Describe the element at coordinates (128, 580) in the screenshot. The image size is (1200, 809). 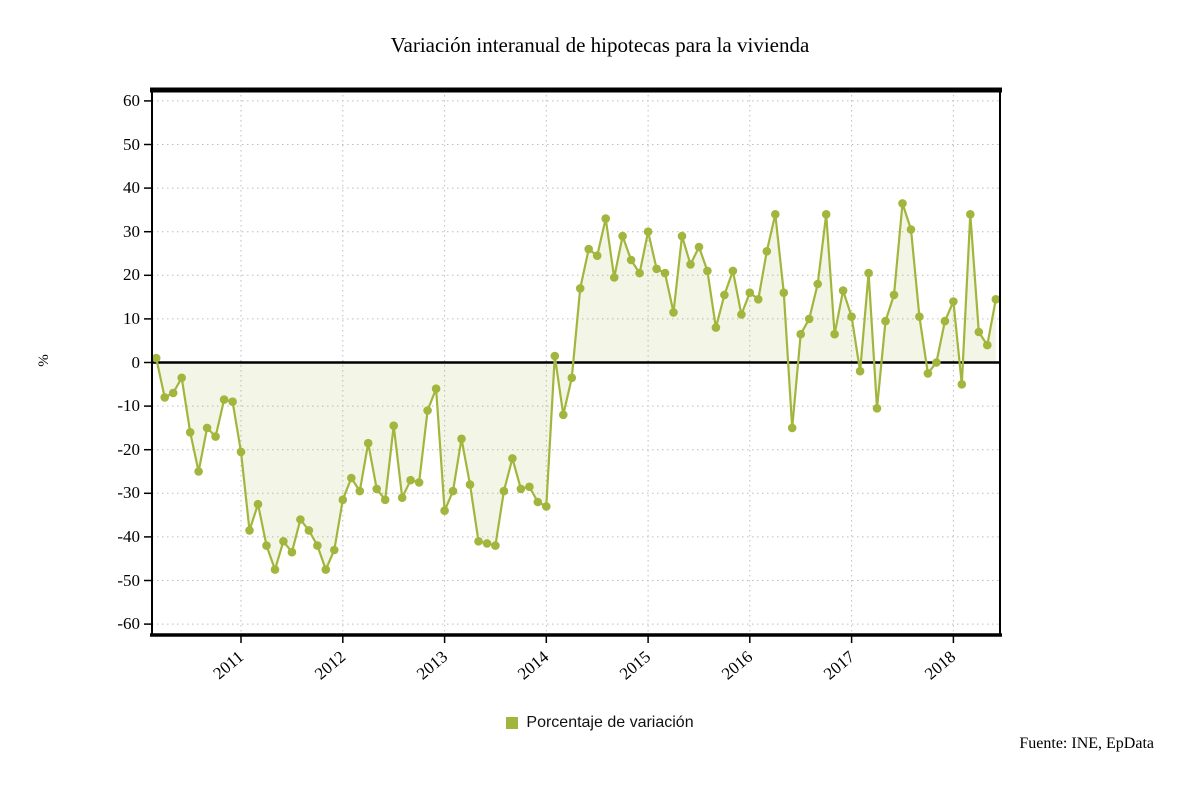
I see `y-tick-label: -50` at that location.